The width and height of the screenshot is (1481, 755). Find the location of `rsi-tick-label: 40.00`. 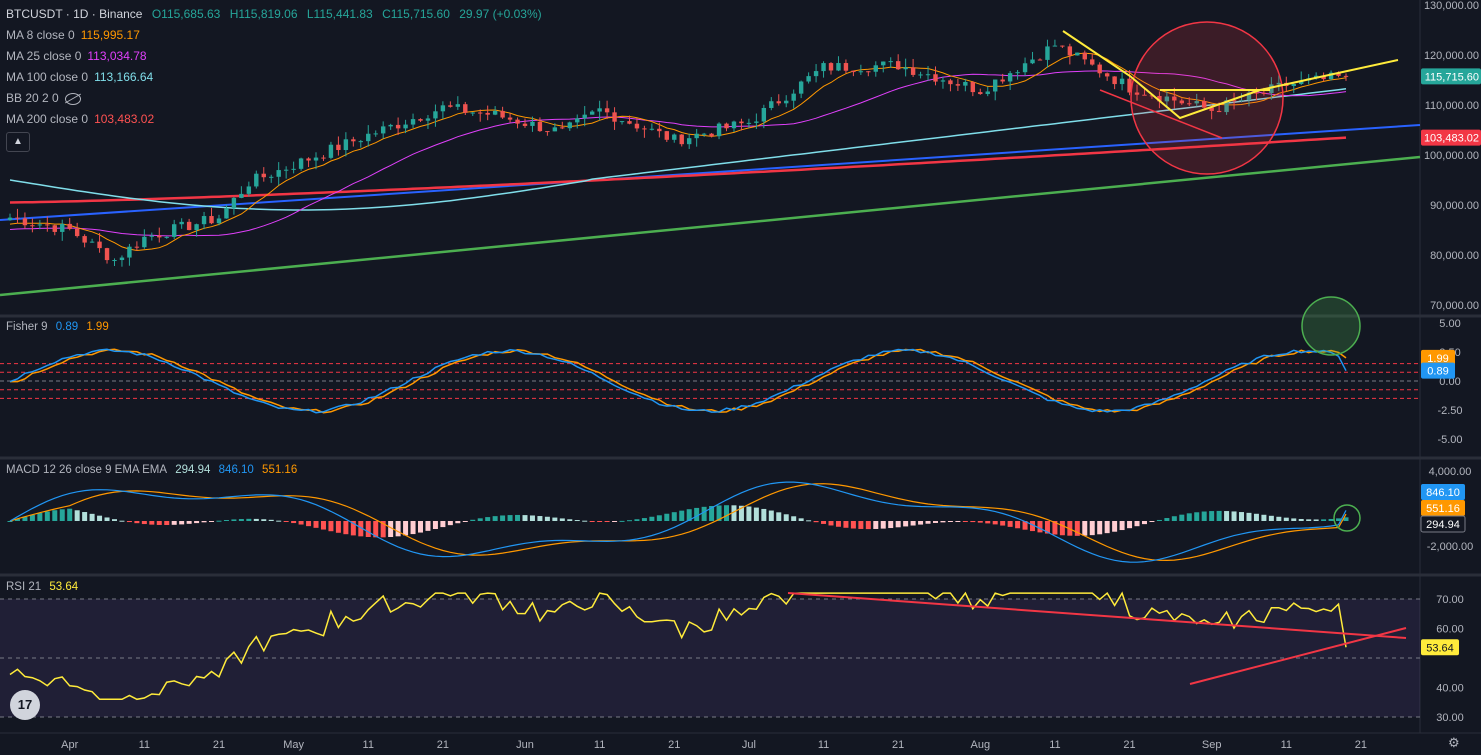

rsi-tick-label: 40.00 is located at coordinates (1450, 689).